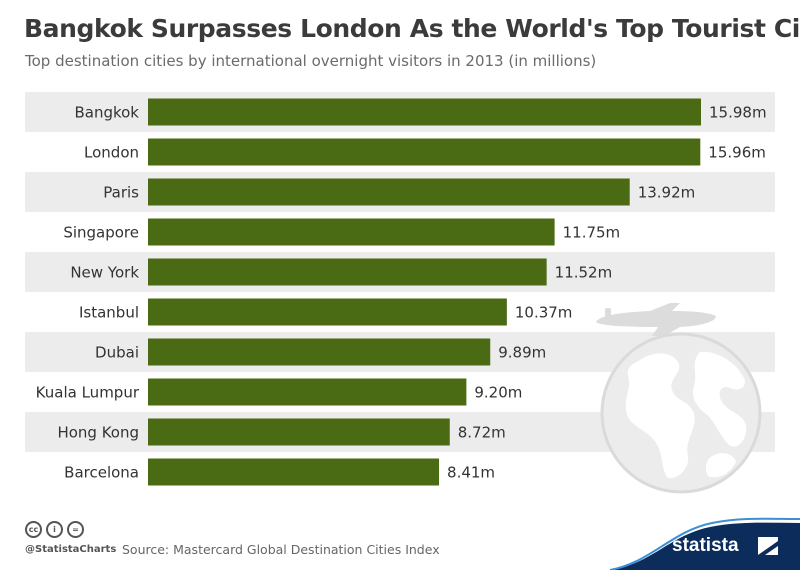 The width and height of the screenshot is (800, 570). What do you see at coordinates (522, 353) in the screenshot?
I see `value-label: 9.89m` at bounding box center [522, 353].